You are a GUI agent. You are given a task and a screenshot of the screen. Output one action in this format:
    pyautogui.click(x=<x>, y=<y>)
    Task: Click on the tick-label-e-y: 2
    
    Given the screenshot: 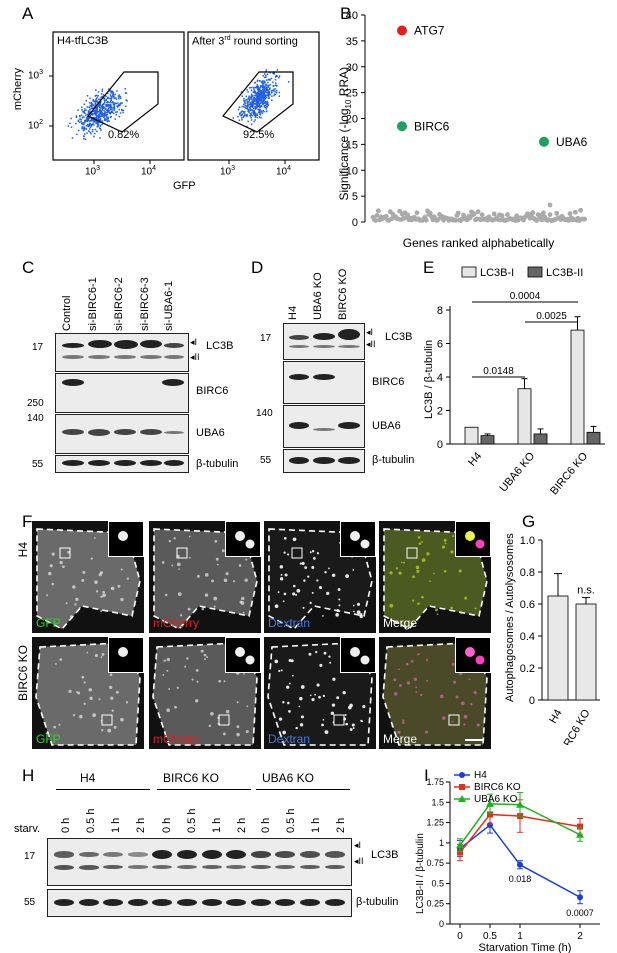 What is the action you would take?
    pyautogui.click(x=440, y=412)
    